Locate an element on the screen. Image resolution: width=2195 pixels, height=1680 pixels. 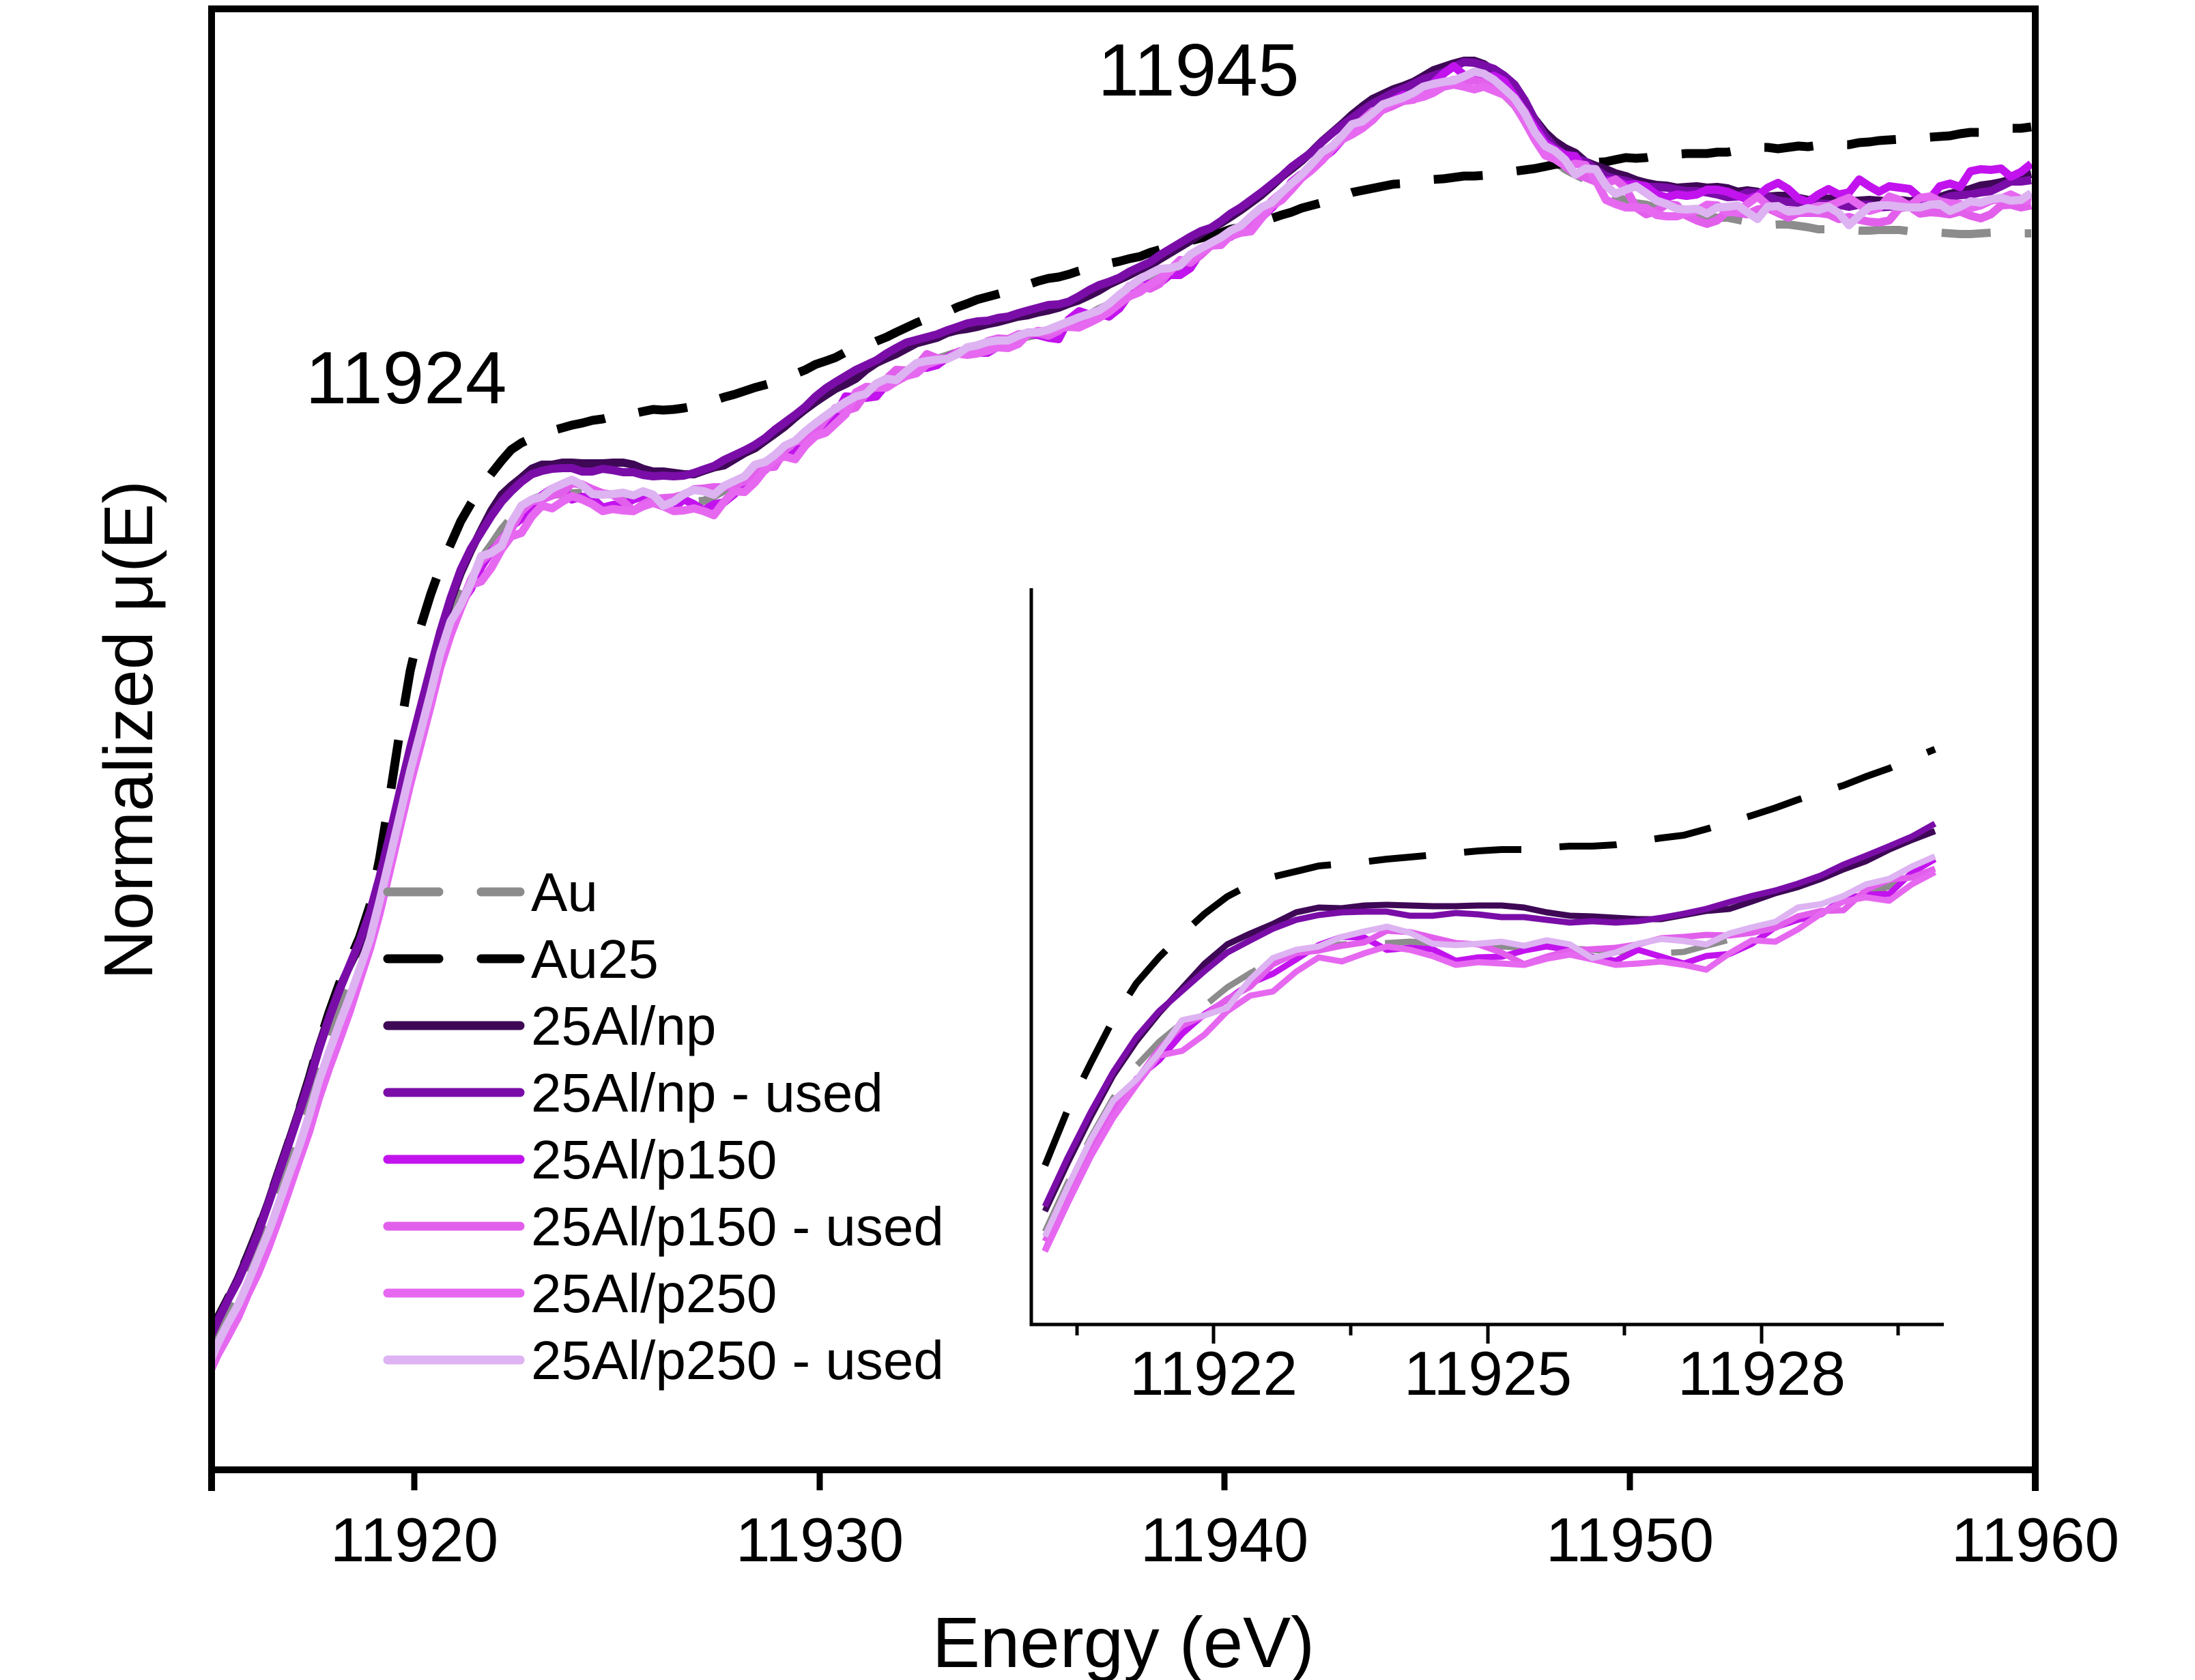
svg-text: 25Al/p250 - used is located at coordinates (738, 1360).